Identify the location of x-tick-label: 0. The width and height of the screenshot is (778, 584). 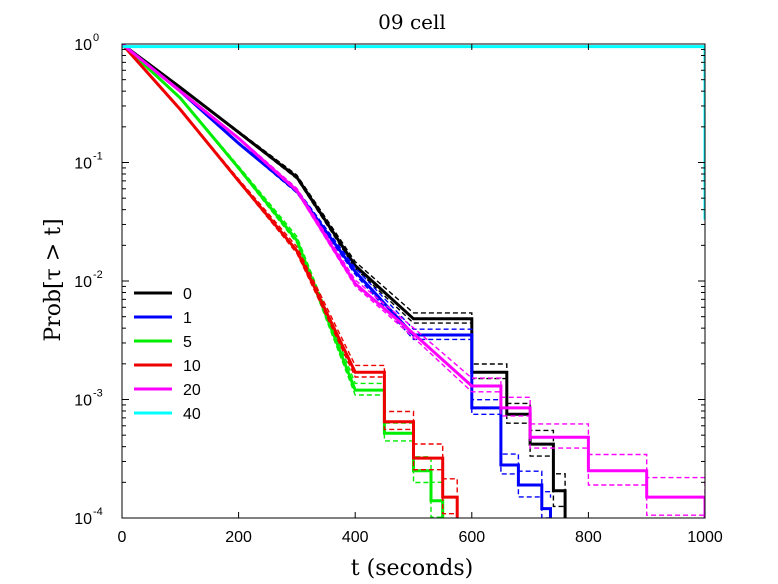
(122, 537).